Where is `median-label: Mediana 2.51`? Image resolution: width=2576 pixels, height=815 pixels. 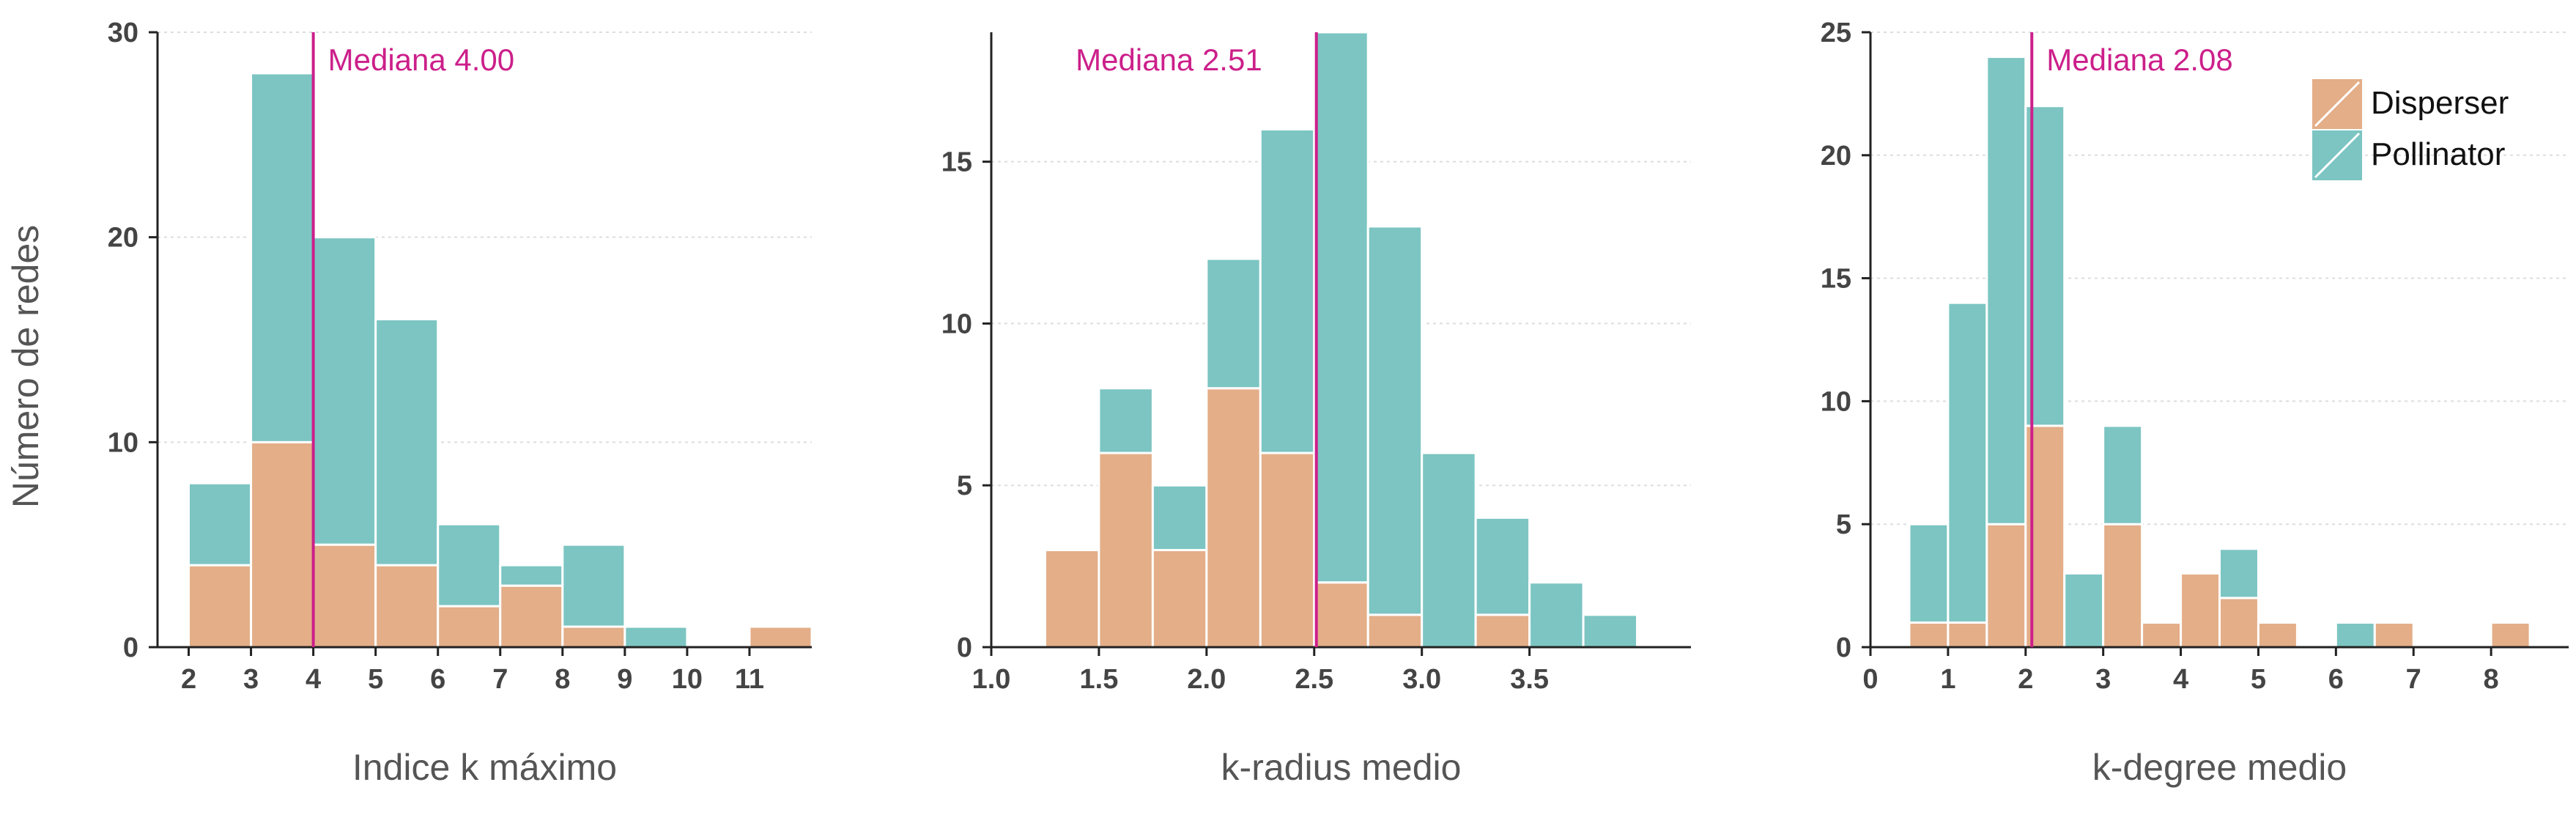
median-label: Mediana 2.51 is located at coordinates (1169, 60).